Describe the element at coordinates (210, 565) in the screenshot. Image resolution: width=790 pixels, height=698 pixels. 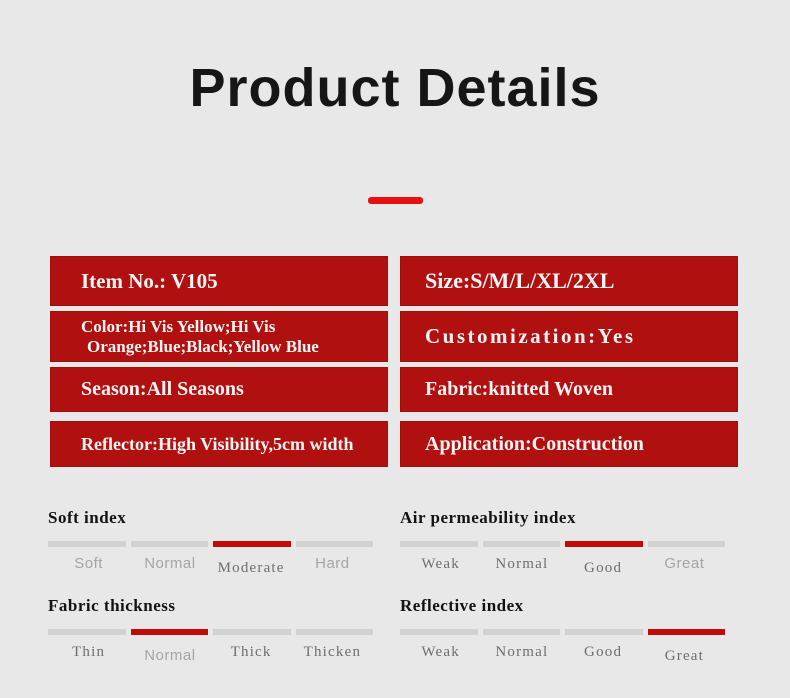
I see `index-soft-labels: Soft Normal Moderate Hard` at that location.